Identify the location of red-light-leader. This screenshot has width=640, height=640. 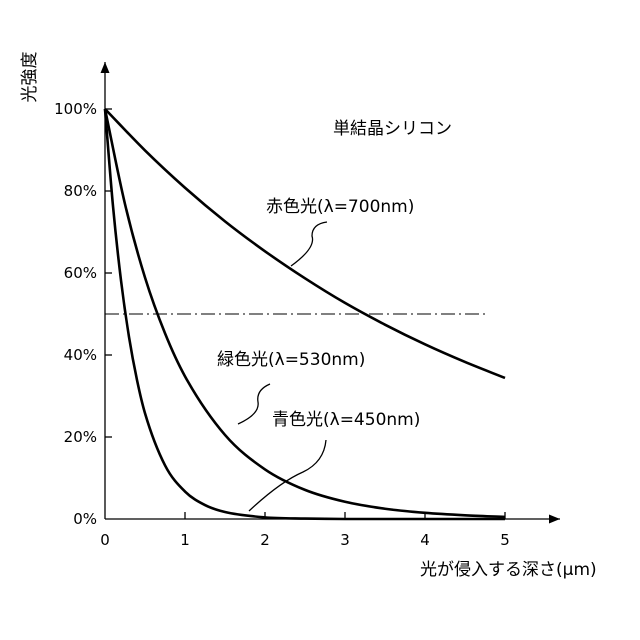
(309, 244).